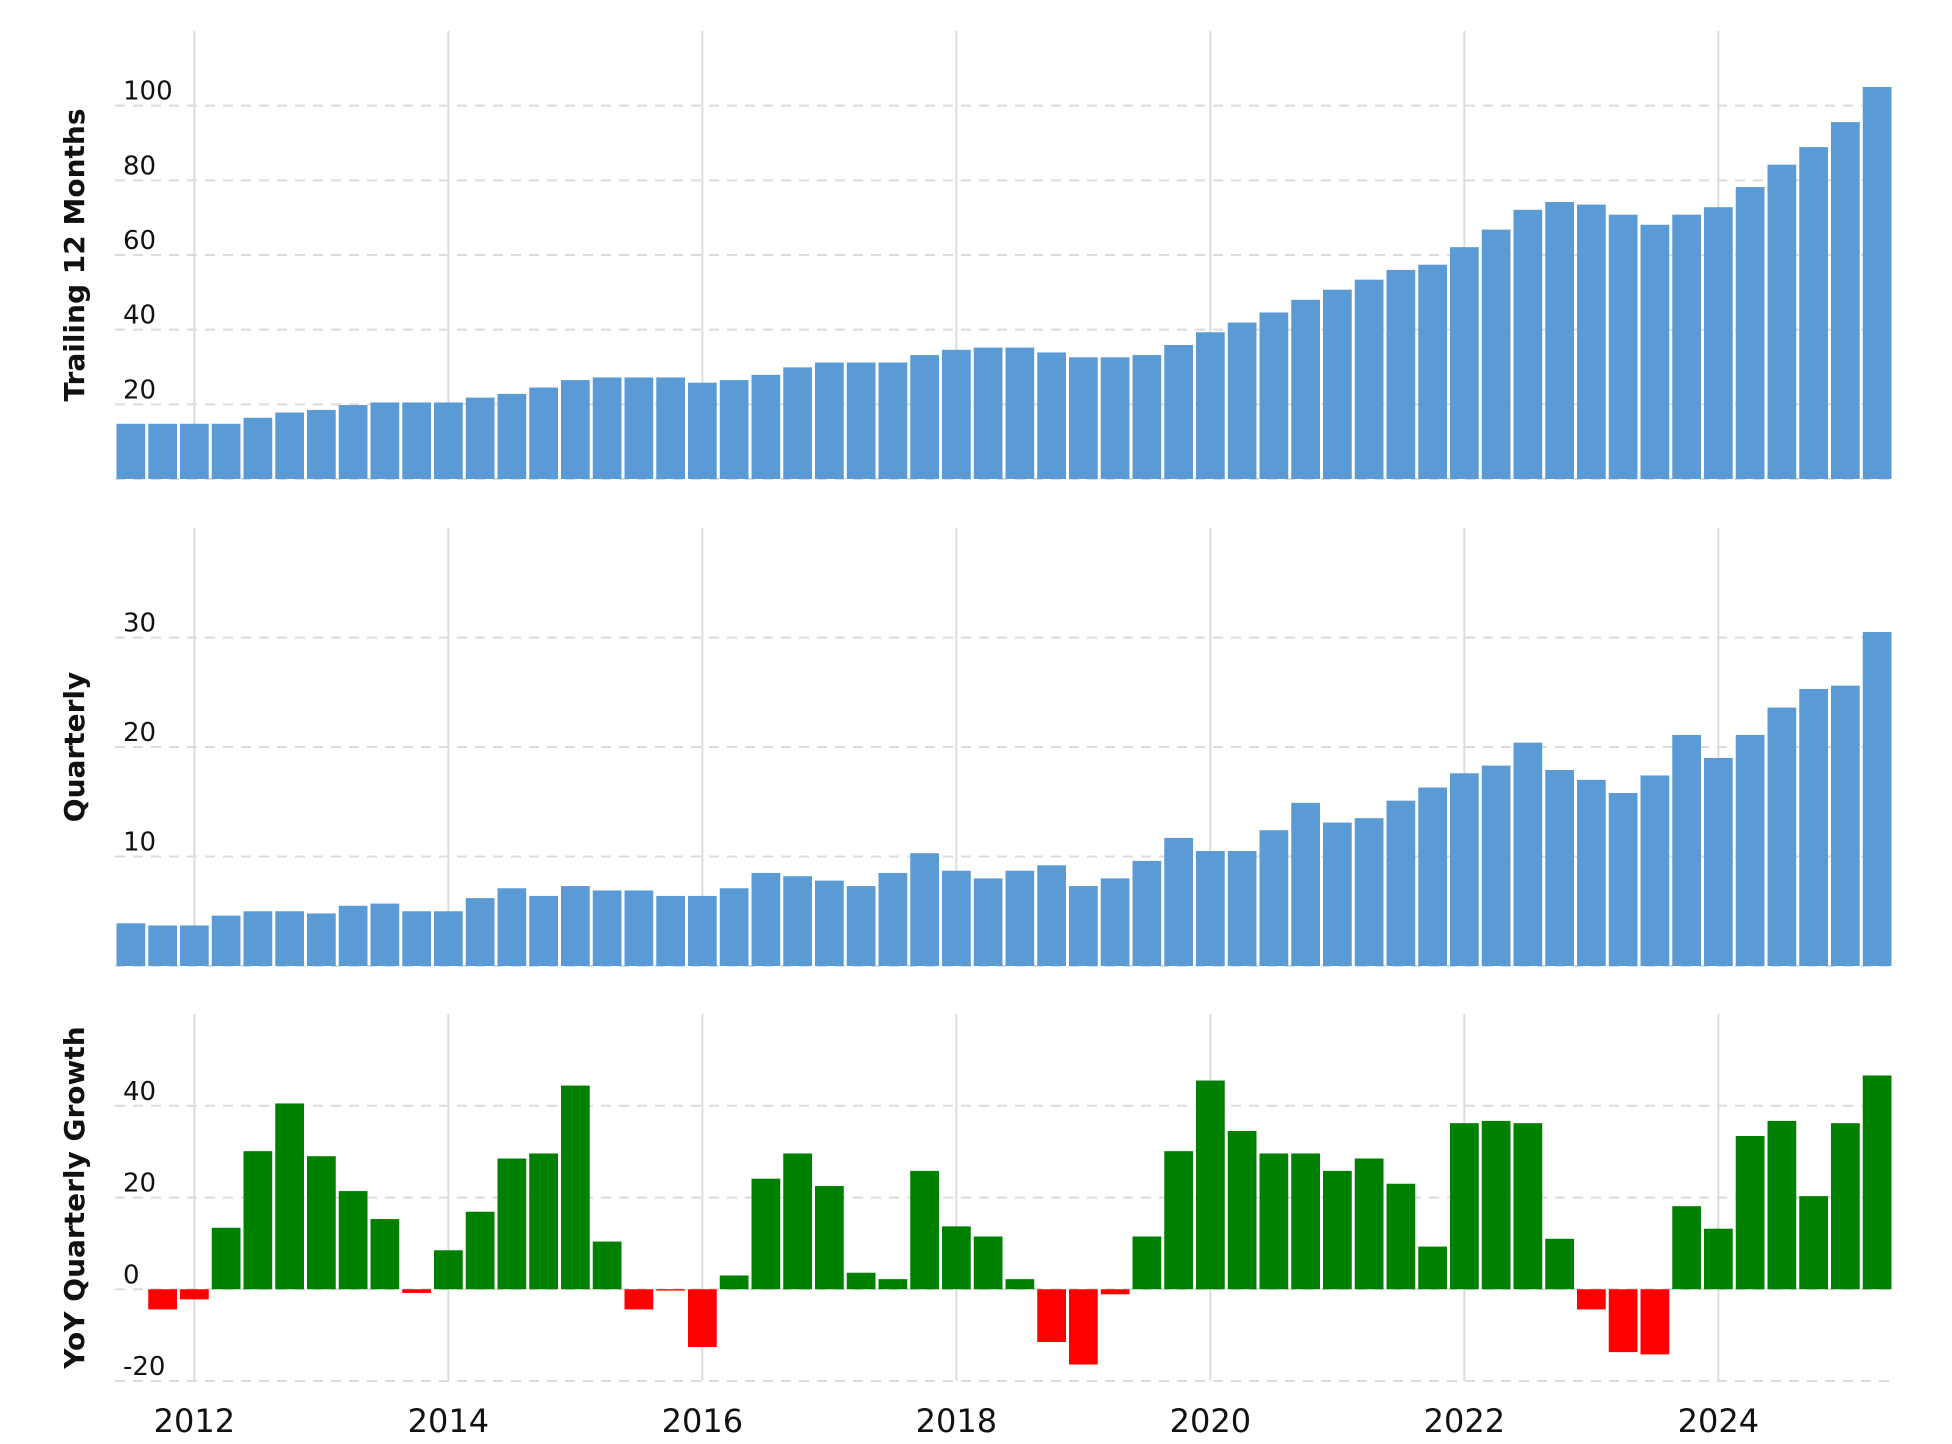 The height and width of the screenshot is (1444, 1952). I want to click on y-axis-title: YoY Quarterly Growth, so click(74, 1197).